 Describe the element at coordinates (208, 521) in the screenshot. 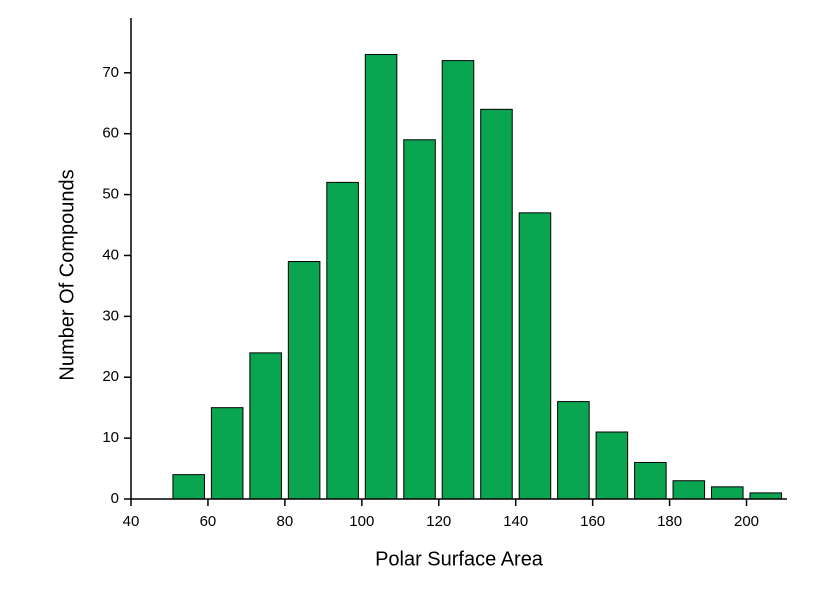

I see `x-tick-label: 60` at that location.